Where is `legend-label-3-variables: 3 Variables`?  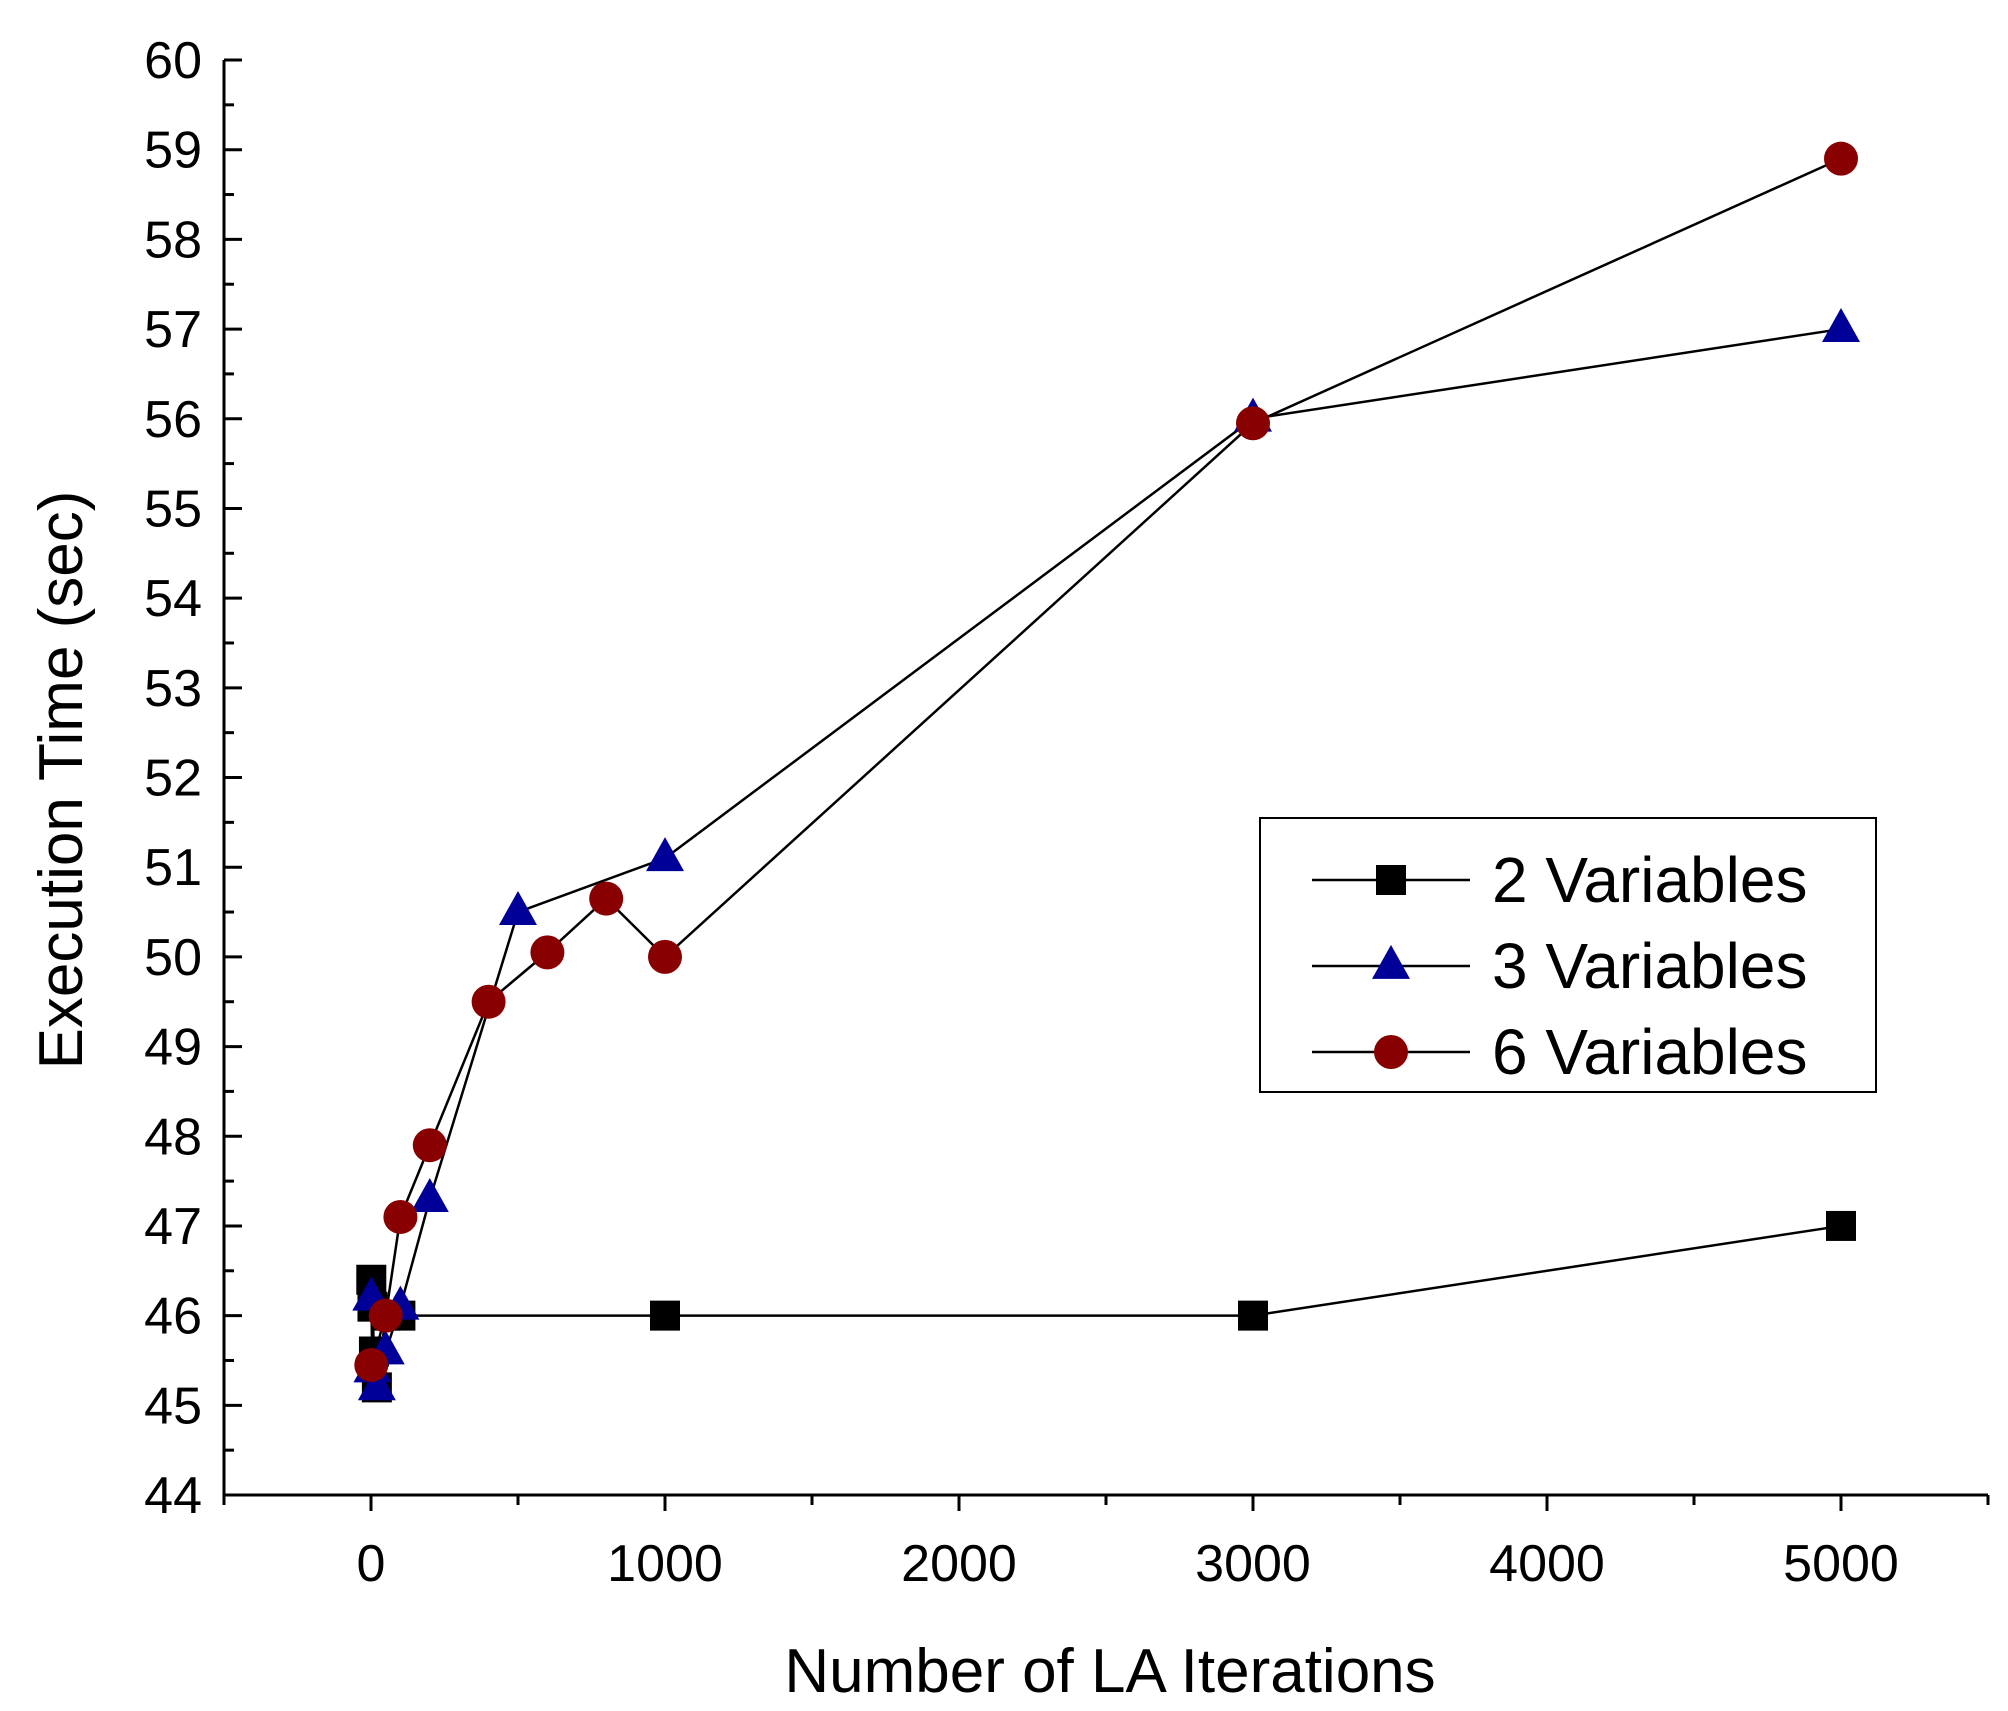
legend-label-3-variables: 3 Variables is located at coordinates (1649, 966).